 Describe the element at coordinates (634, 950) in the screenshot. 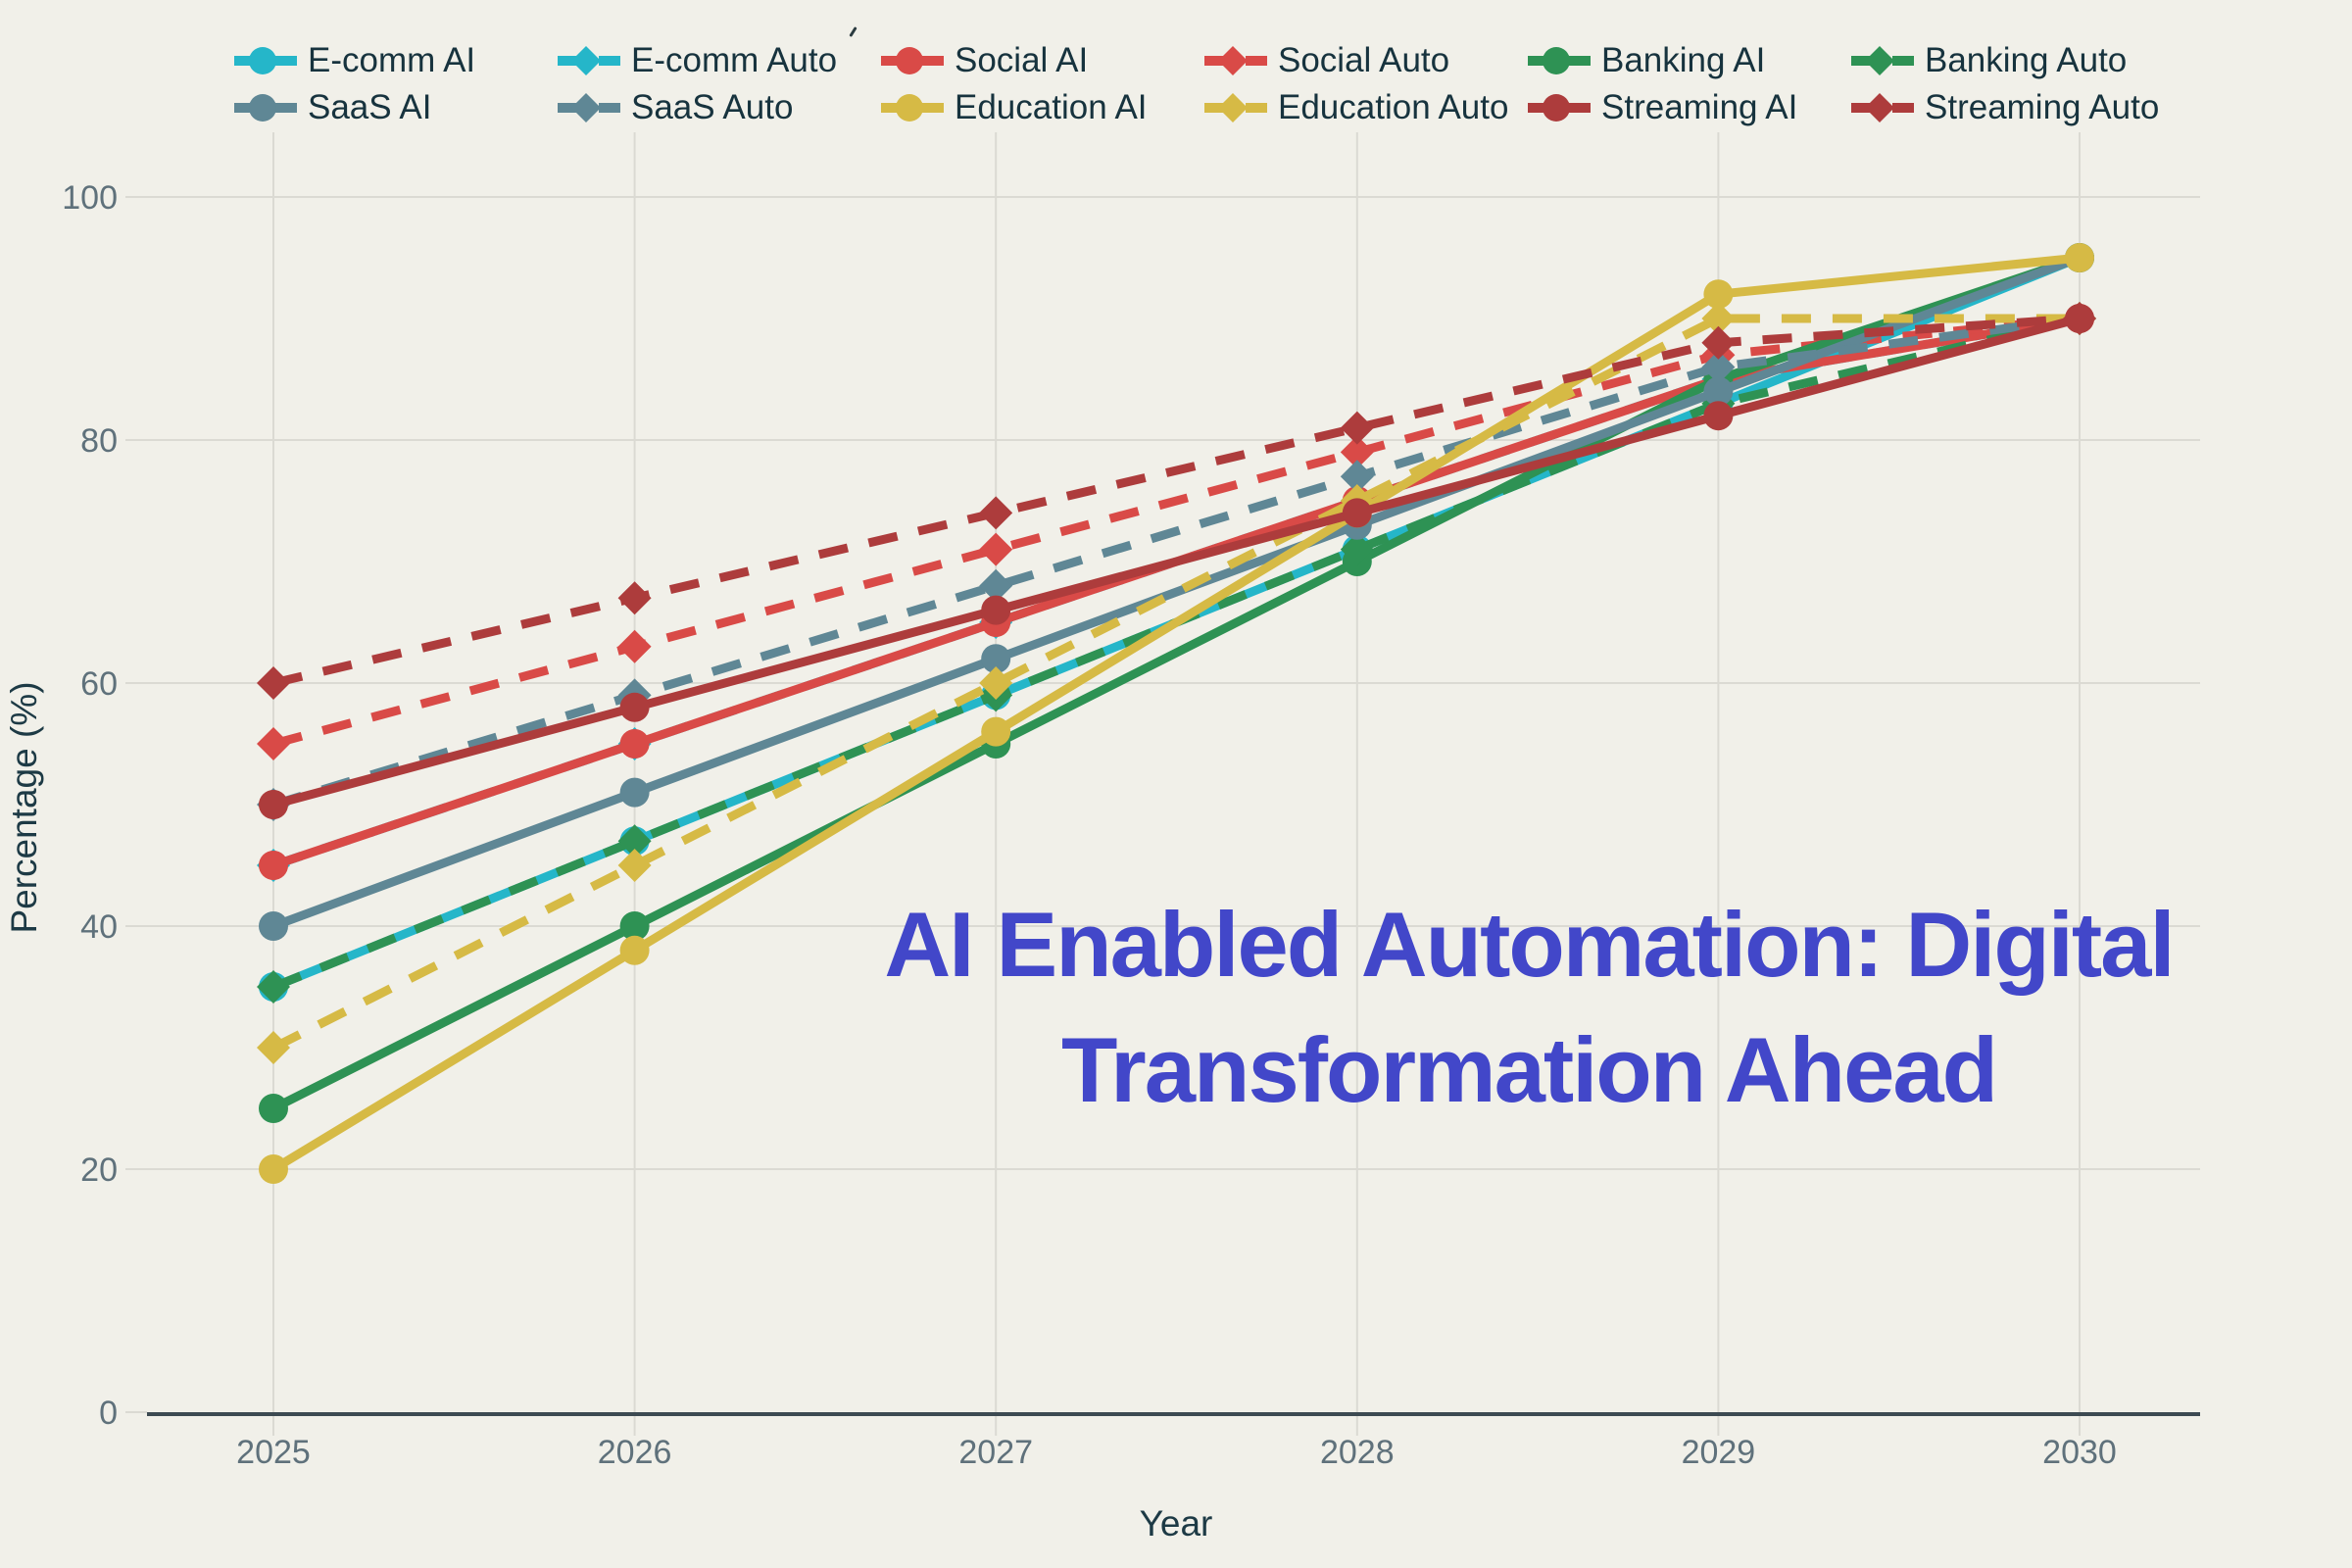

I see `marker-education-ai-2026` at that location.